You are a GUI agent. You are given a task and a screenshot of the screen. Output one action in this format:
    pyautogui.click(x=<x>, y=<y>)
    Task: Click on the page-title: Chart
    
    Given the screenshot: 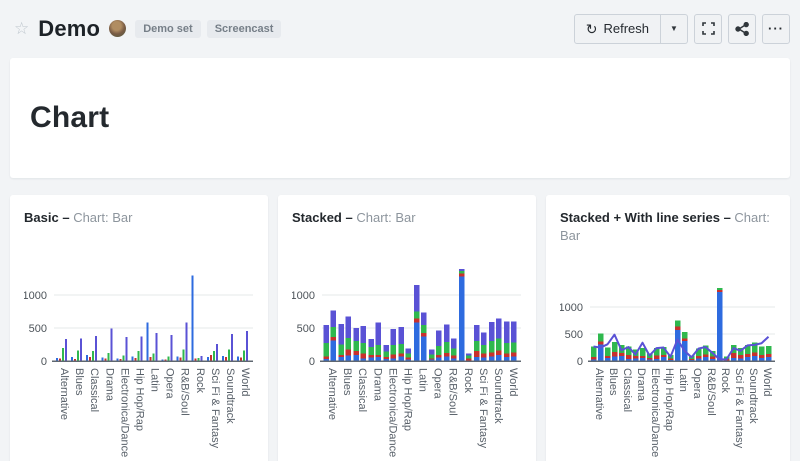 What is the action you would take?
    pyautogui.click(x=70, y=117)
    